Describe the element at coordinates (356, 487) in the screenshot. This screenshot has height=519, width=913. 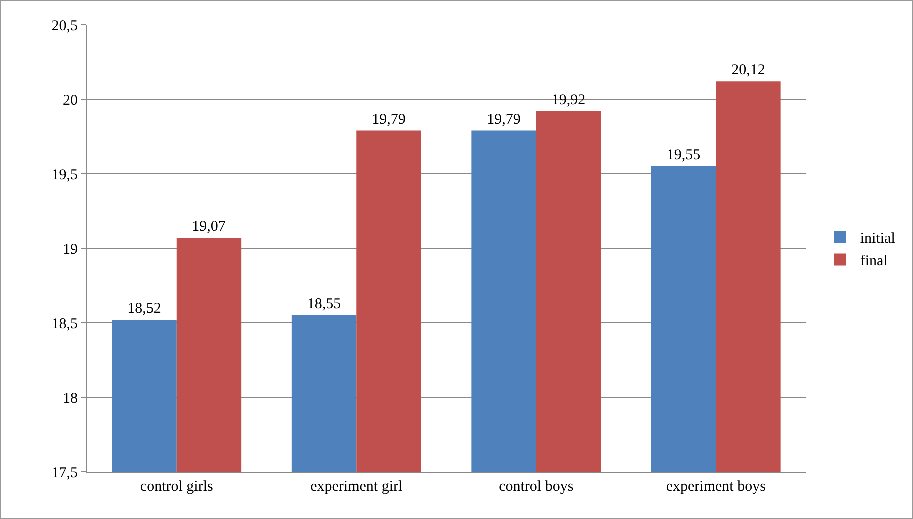
I see `x-tick-label: experiment girl` at that location.